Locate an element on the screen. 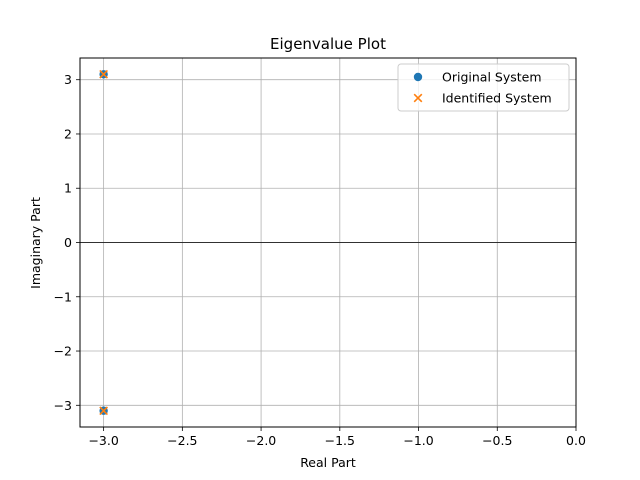 Image resolution: width=640 pixels, height=480 pixels. legend-label: Identified System is located at coordinates (497, 98).